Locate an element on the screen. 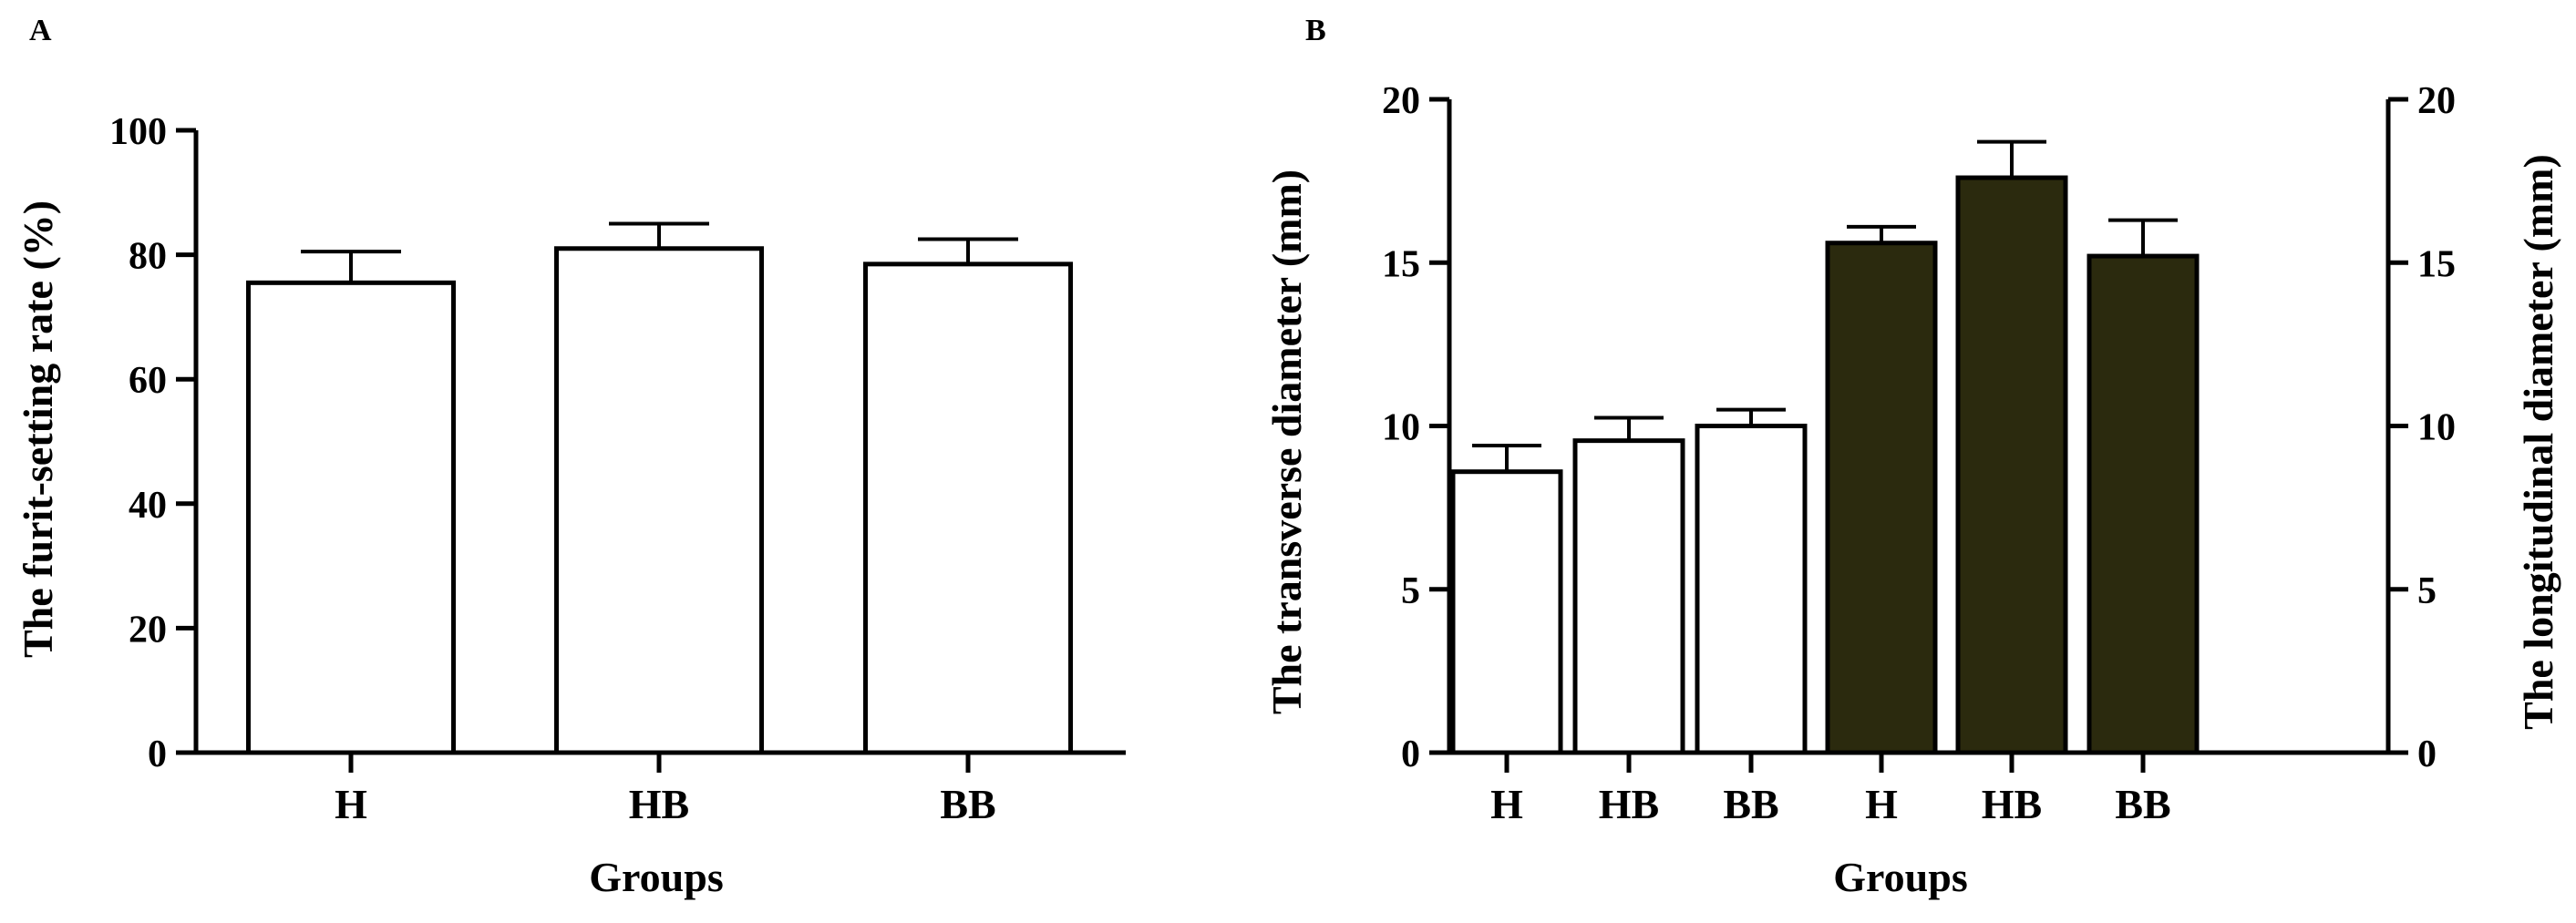  panel-a-x-axis-title: Groups is located at coordinates (656, 877).